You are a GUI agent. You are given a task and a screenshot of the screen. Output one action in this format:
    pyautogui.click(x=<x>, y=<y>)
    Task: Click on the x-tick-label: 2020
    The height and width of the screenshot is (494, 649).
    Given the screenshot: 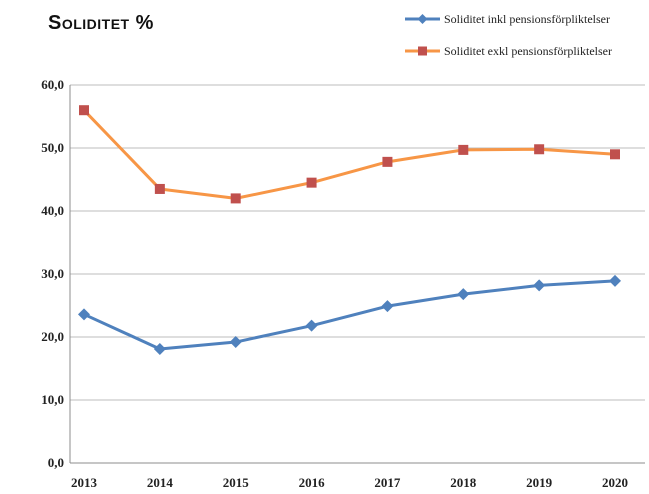 What is the action you would take?
    pyautogui.click(x=615, y=482)
    